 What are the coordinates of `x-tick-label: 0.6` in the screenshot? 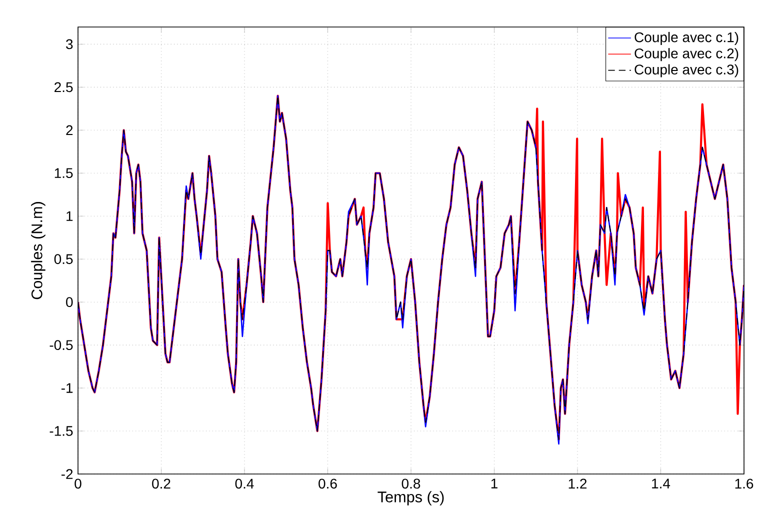 It's located at (327, 483).